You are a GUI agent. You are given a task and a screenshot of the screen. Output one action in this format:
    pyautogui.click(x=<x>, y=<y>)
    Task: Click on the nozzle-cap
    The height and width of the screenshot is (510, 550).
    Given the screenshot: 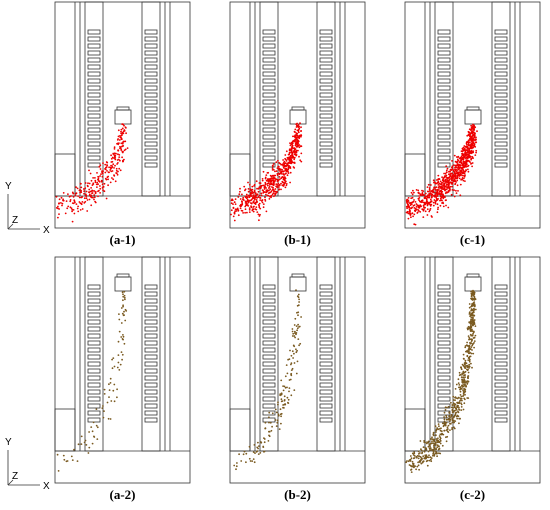 What is the action you would take?
    pyautogui.click(x=298, y=108)
    